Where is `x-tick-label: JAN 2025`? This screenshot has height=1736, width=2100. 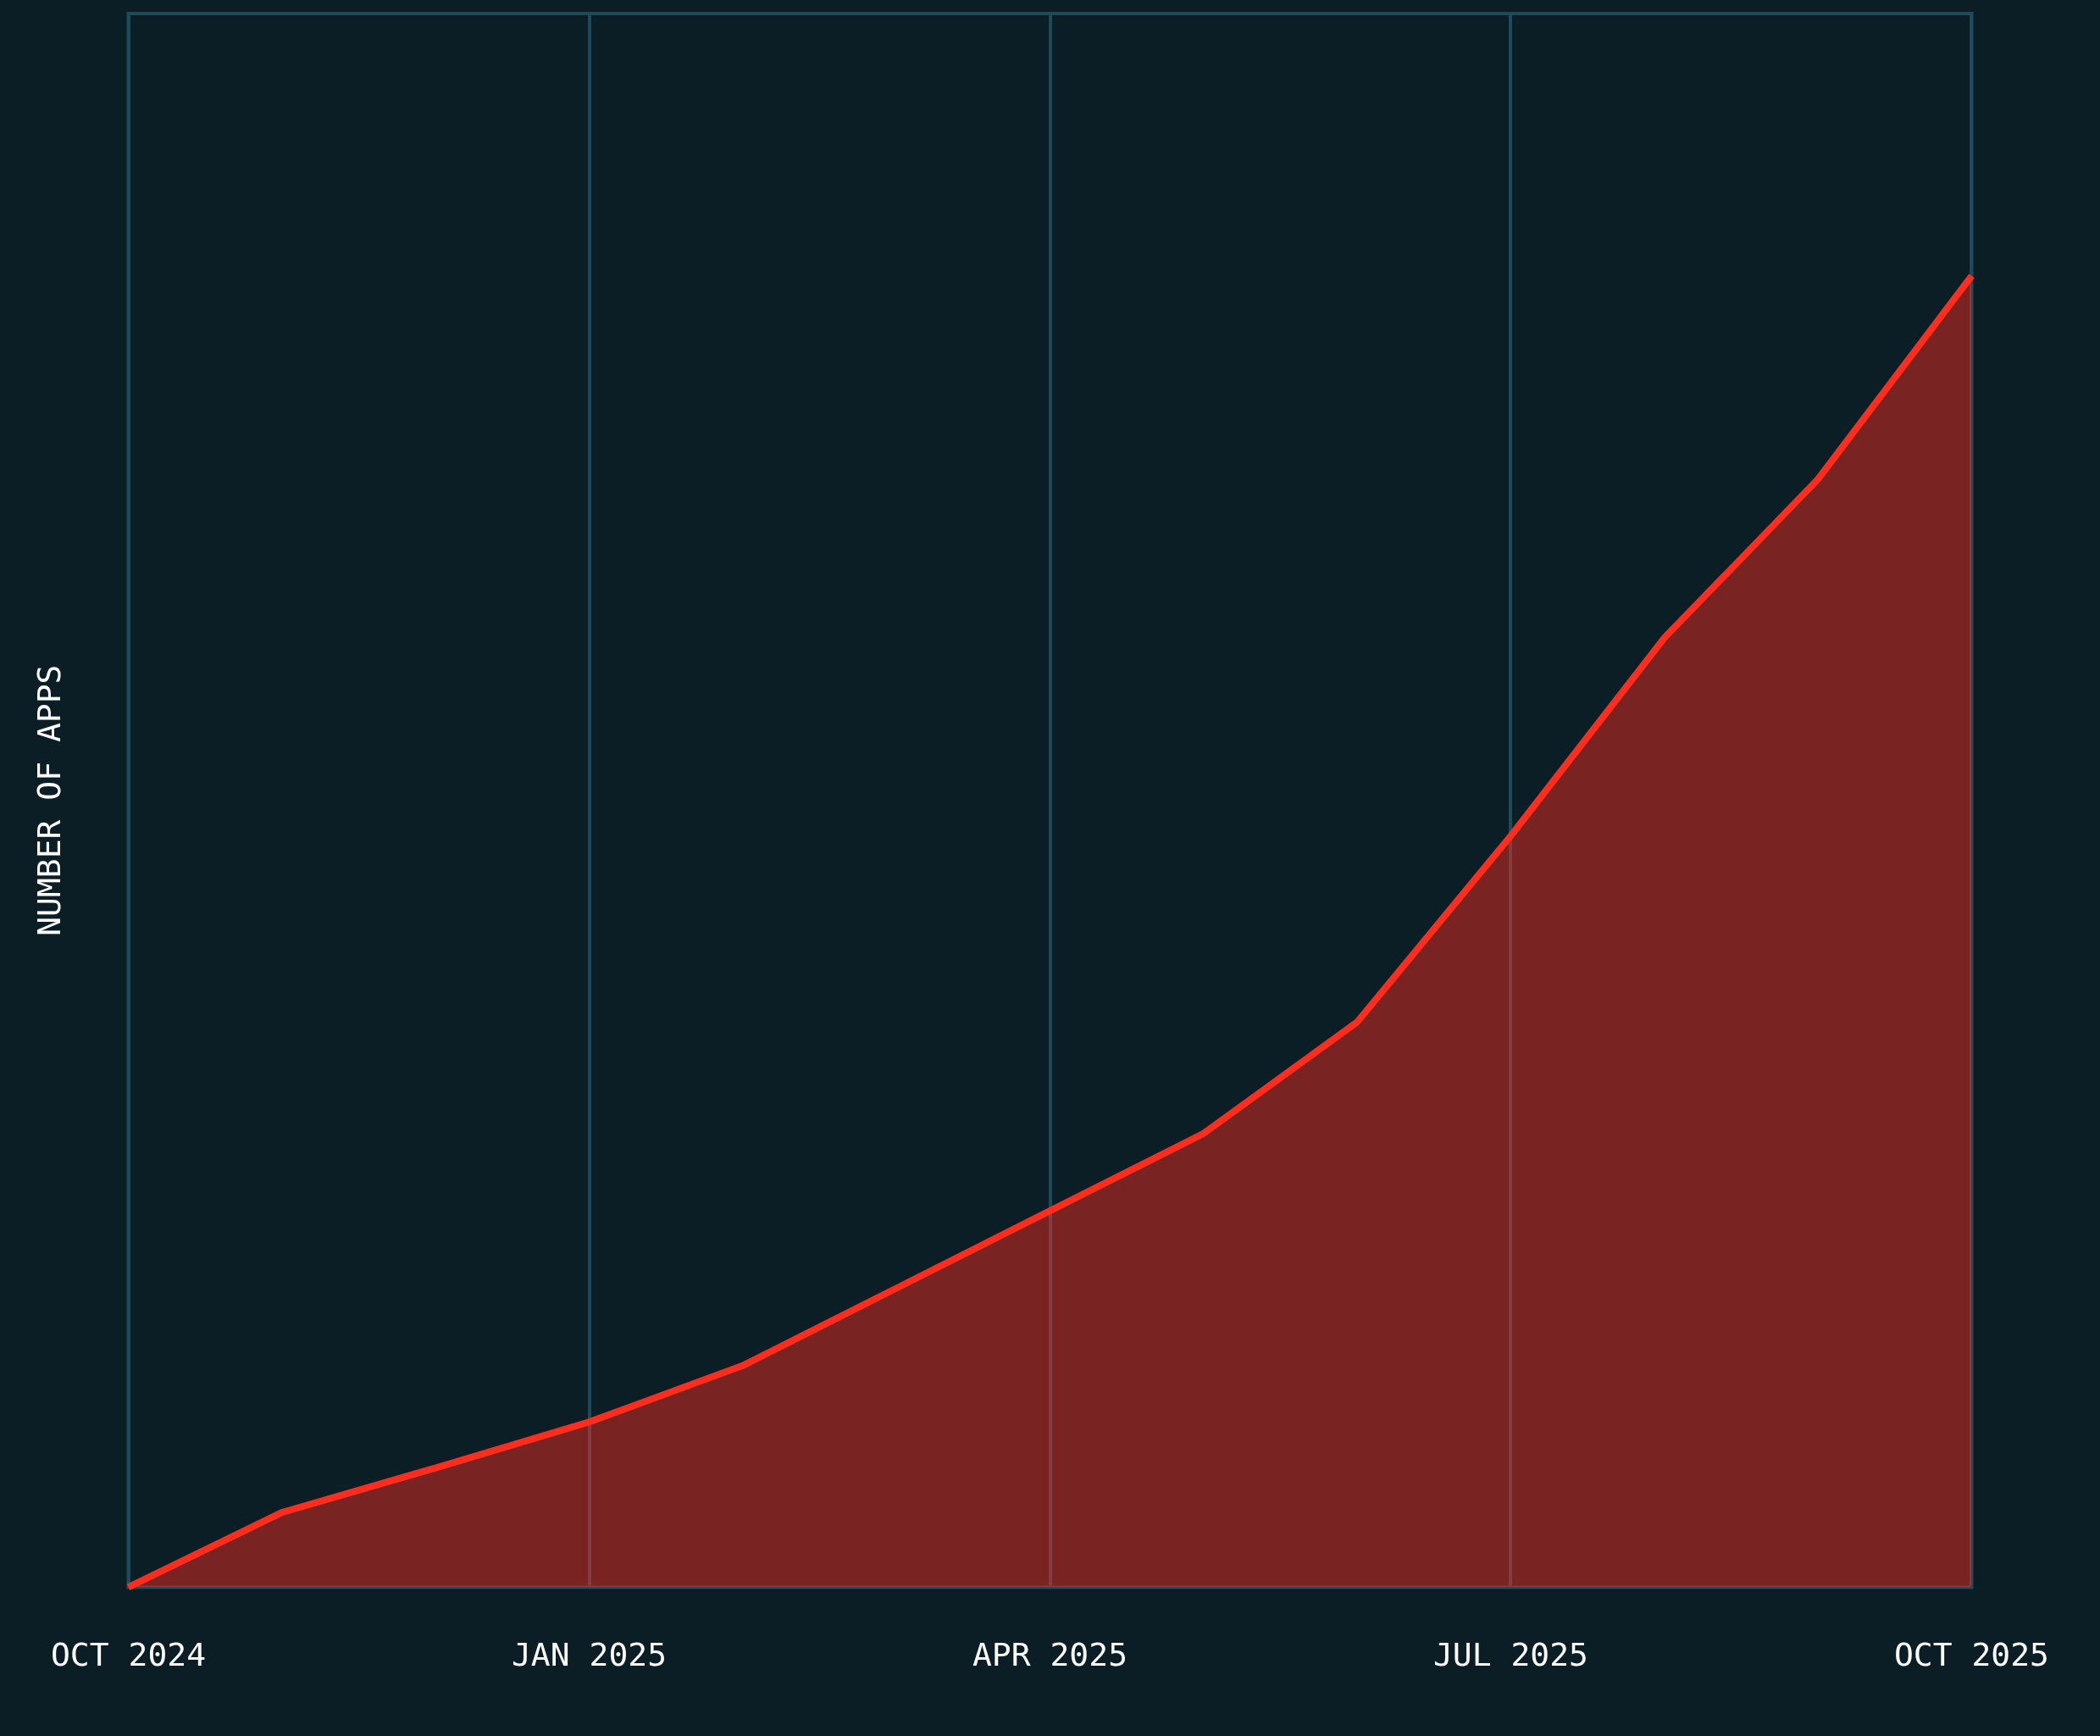 x-tick-label: JAN 2025 is located at coordinates (589, 1655).